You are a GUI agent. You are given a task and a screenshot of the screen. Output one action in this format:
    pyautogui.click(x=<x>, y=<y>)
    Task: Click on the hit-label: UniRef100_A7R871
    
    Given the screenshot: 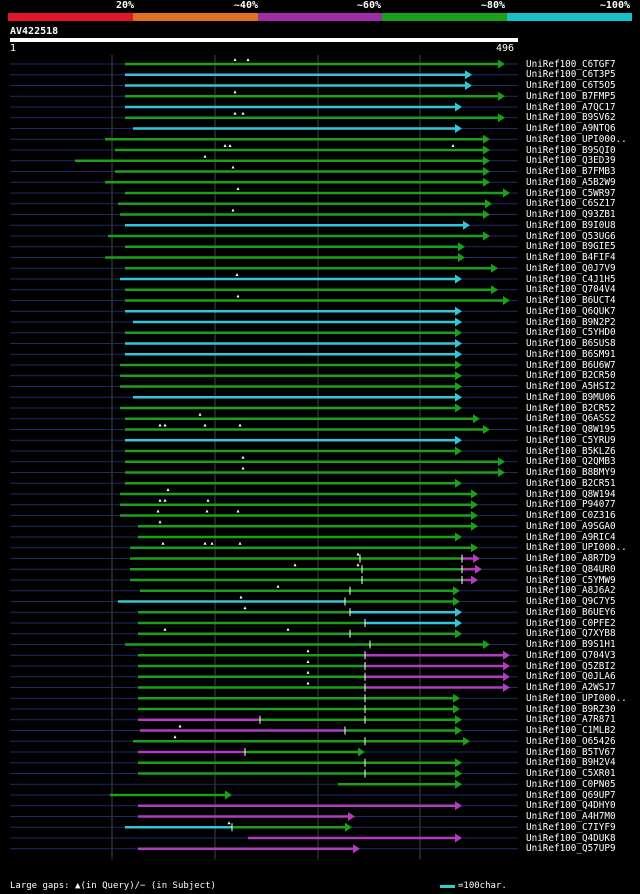 What is the action you would take?
    pyautogui.click(x=571, y=720)
    